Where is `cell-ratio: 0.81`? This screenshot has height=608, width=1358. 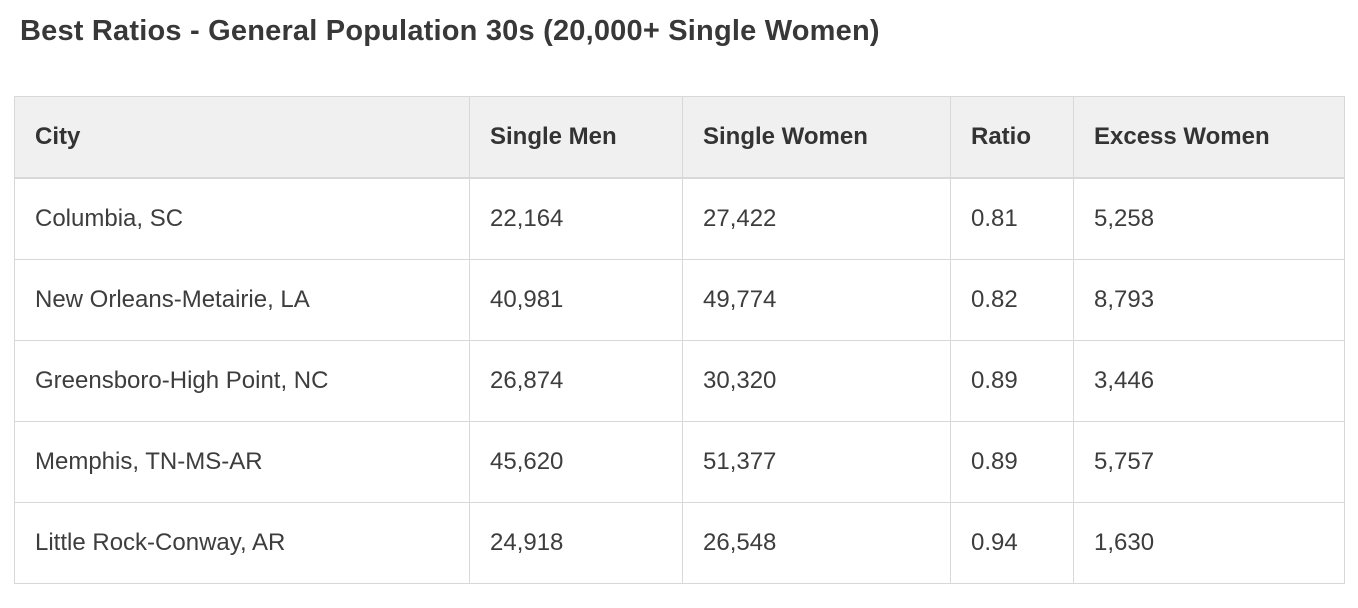
cell-ratio: 0.81 is located at coordinates (1012, 218).